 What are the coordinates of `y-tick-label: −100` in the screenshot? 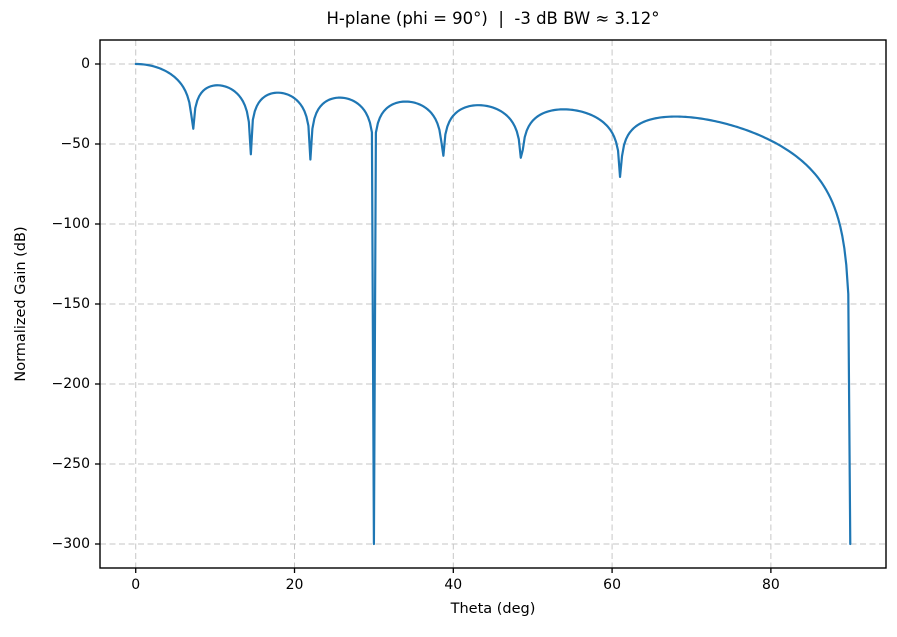 It's located at (70, 224).